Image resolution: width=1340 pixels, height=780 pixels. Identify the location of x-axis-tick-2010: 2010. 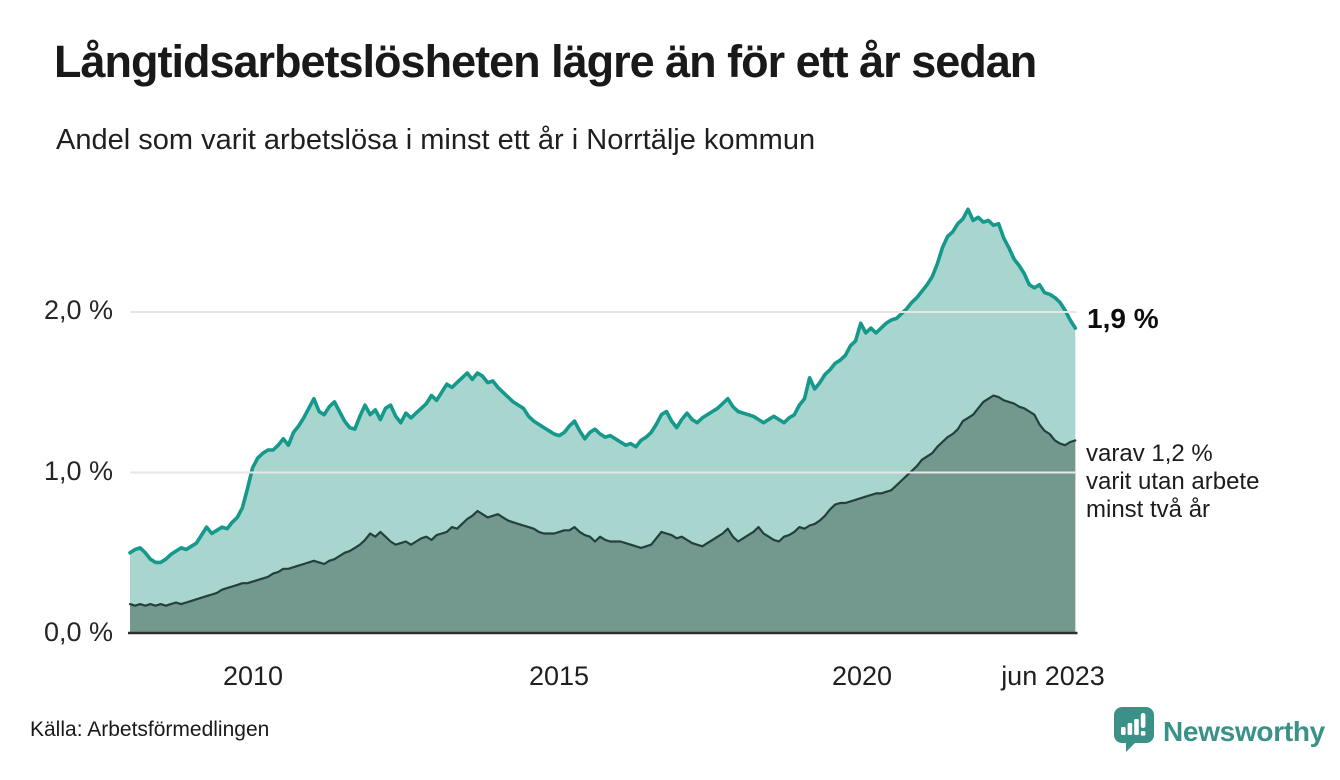
(253, 676).